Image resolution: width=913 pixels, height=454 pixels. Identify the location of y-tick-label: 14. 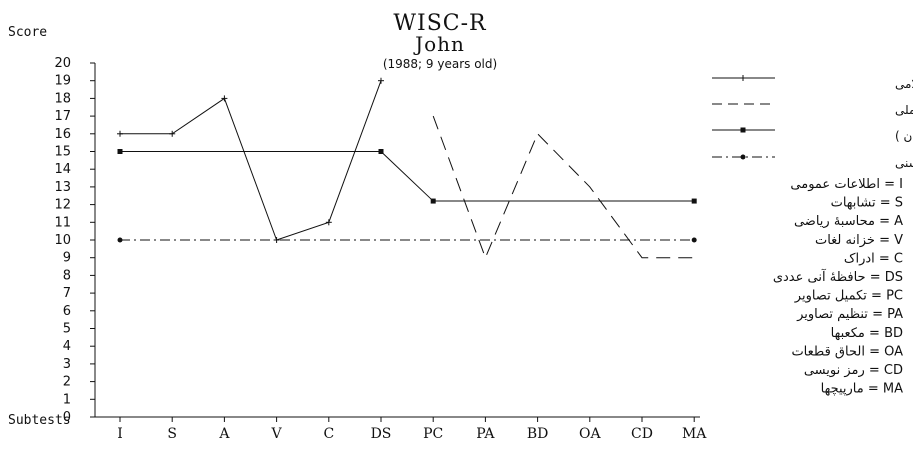
(62, 169).